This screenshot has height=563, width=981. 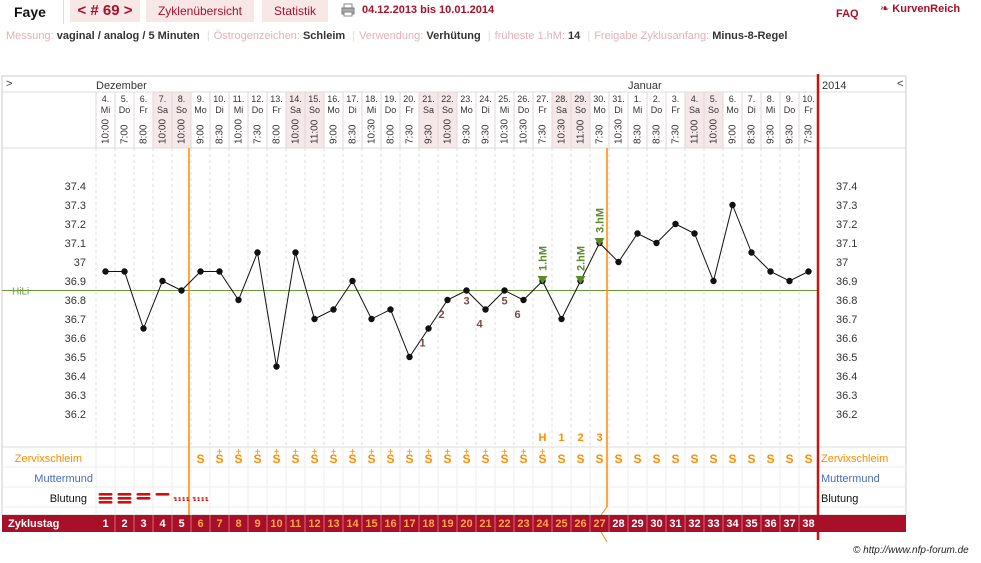 I want to click on high-measurement-marker, so click(x=542, y=280).